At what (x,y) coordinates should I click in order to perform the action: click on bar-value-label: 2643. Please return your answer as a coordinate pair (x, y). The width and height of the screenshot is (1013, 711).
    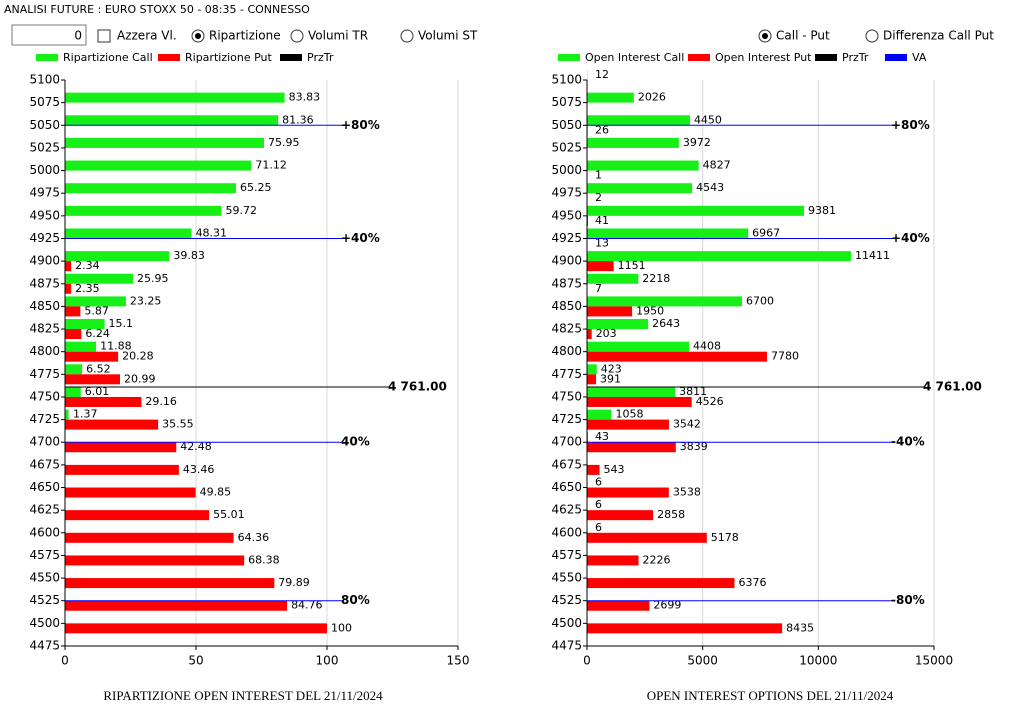
    Looking at the image, I should click on (666, 323).